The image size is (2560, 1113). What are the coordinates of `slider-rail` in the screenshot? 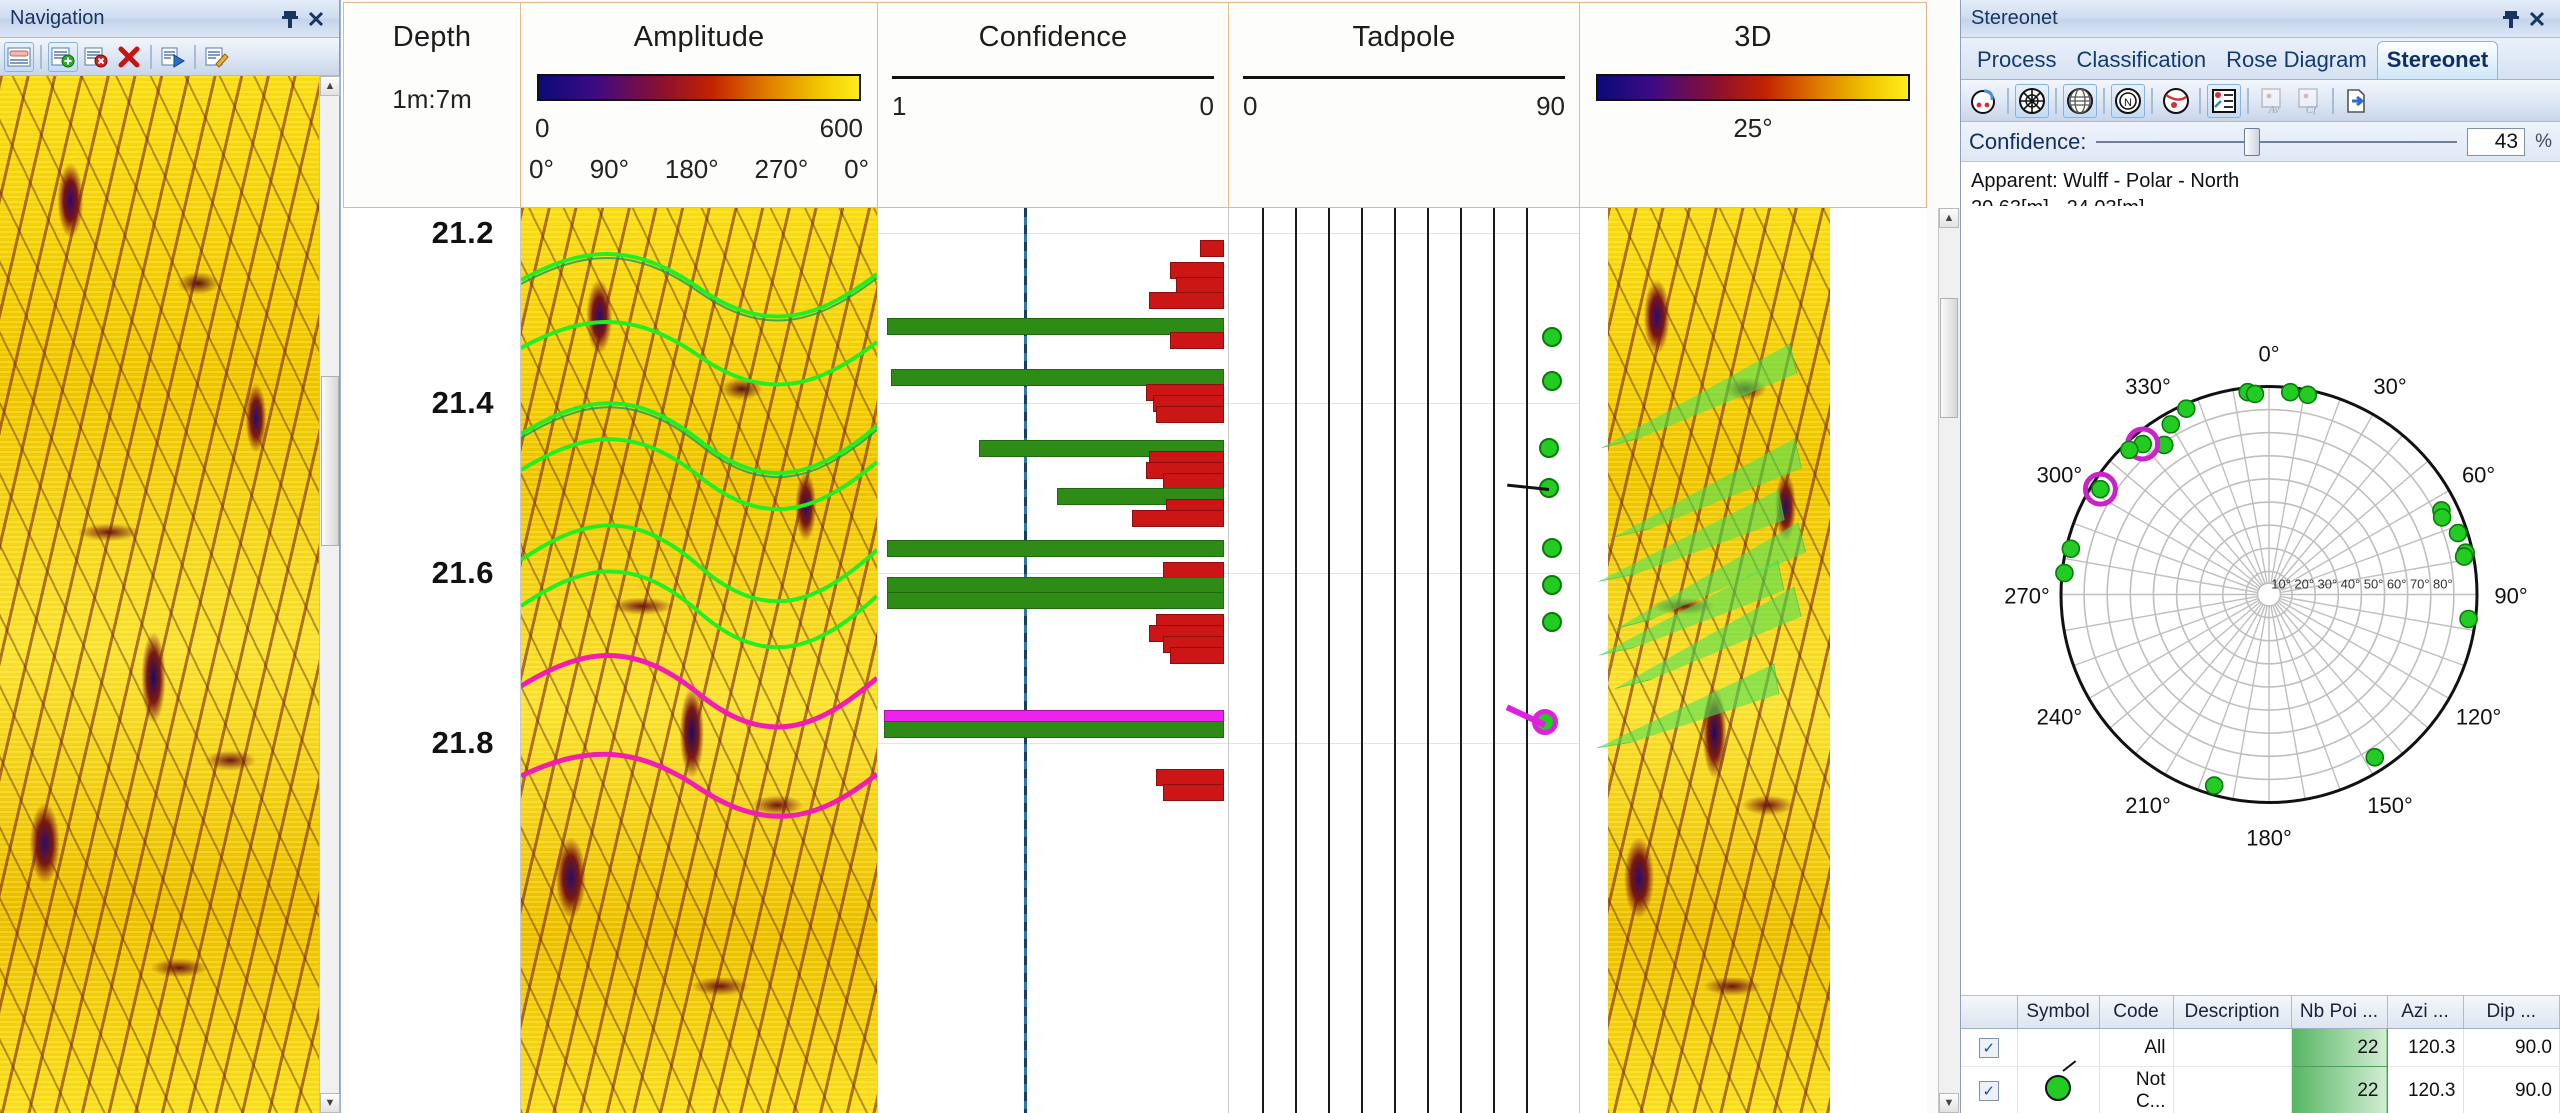 It's located at (2277, 141).